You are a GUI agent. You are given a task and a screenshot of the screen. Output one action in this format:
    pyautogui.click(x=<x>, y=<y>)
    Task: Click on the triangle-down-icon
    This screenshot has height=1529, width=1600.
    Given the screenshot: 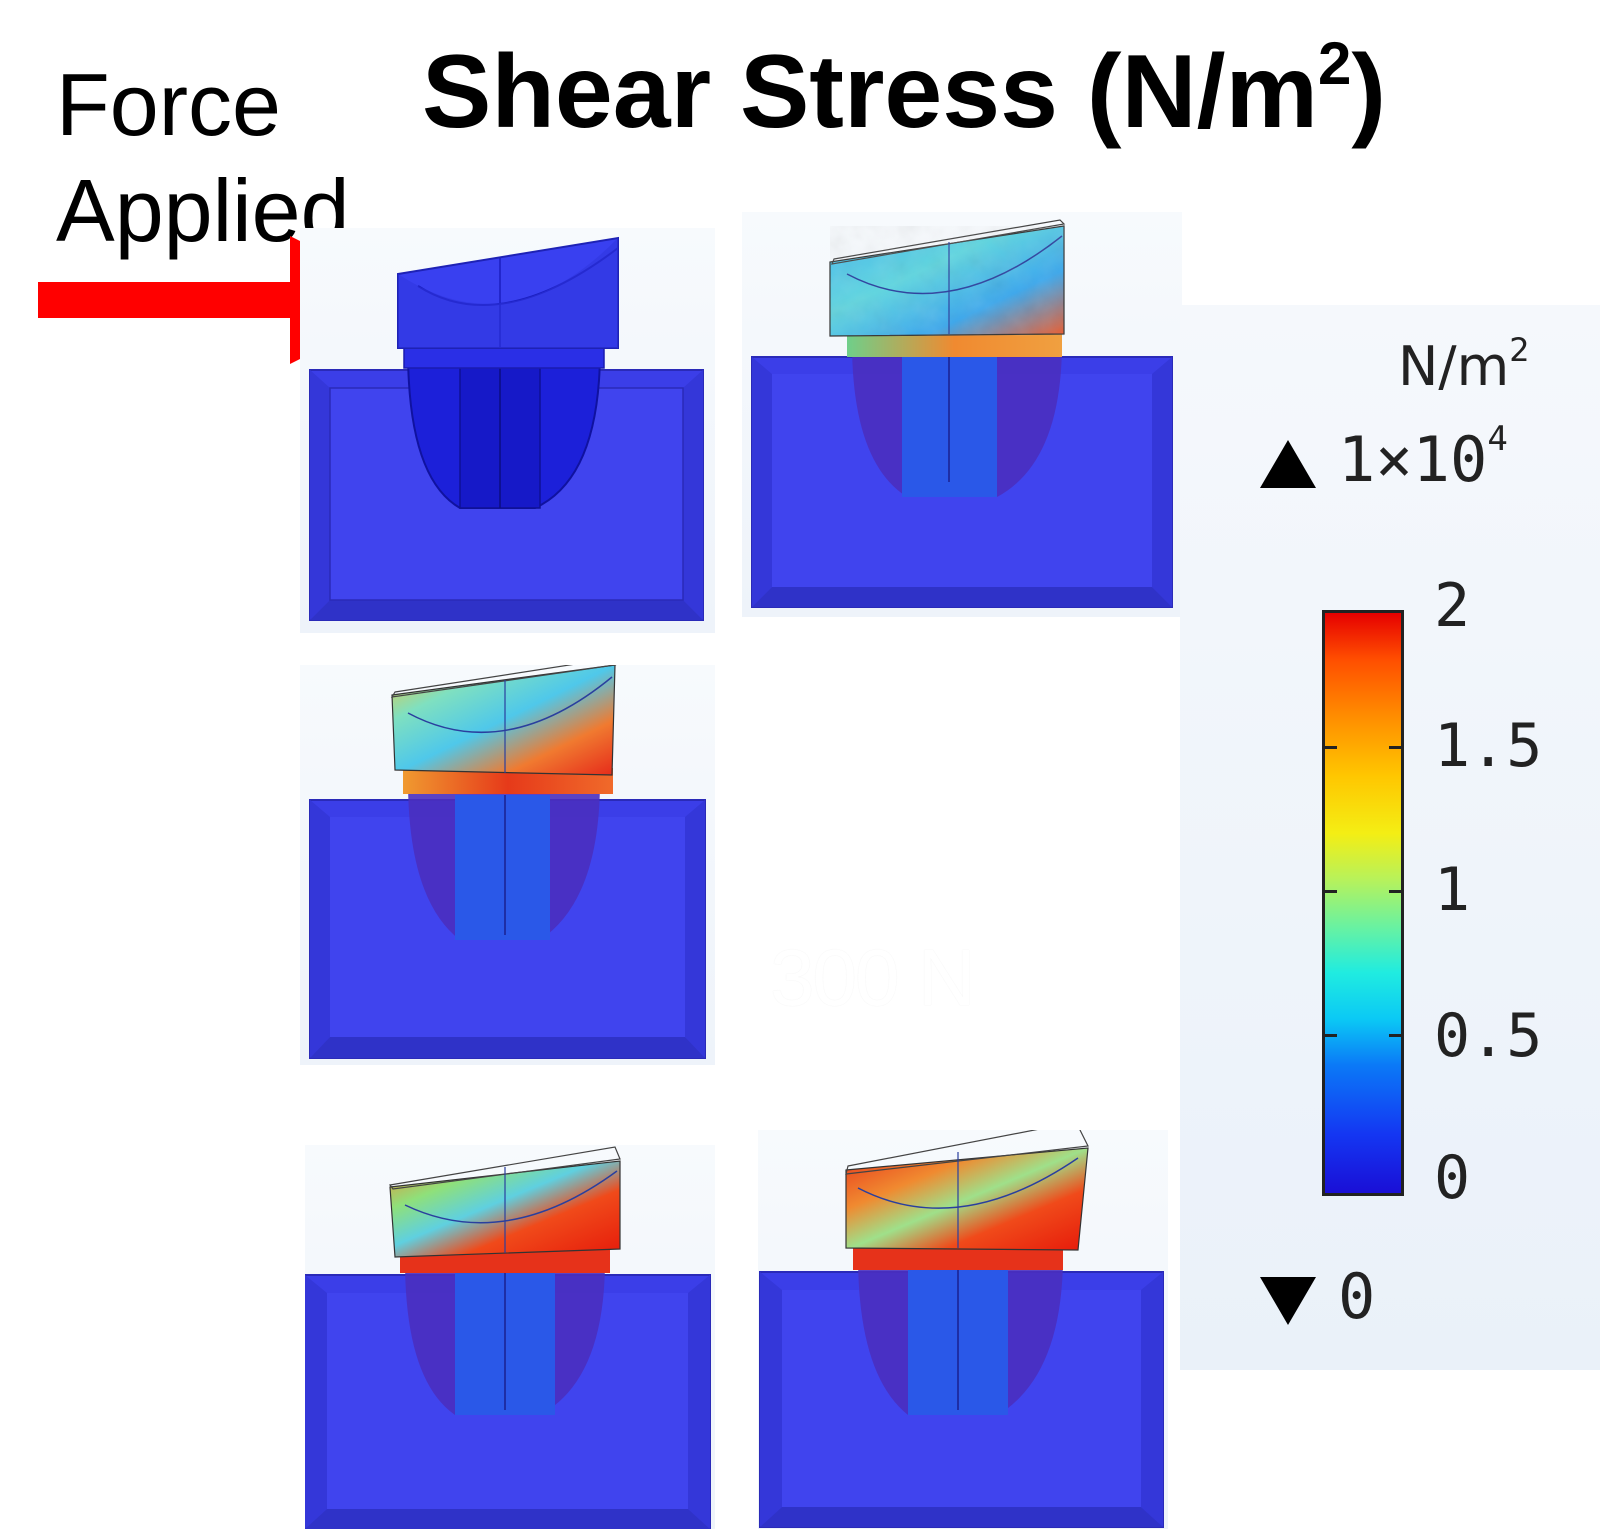 What is the action you would take?
    pyautogui.click(x=1288, y=1300)
    